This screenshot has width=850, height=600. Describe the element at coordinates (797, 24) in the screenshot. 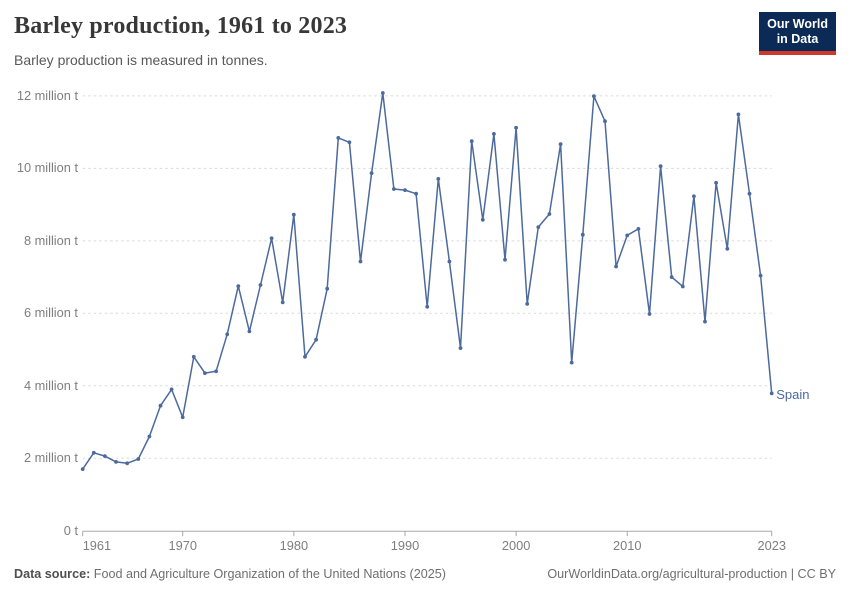

I see `owid-logo-line1: Our World` at that location.